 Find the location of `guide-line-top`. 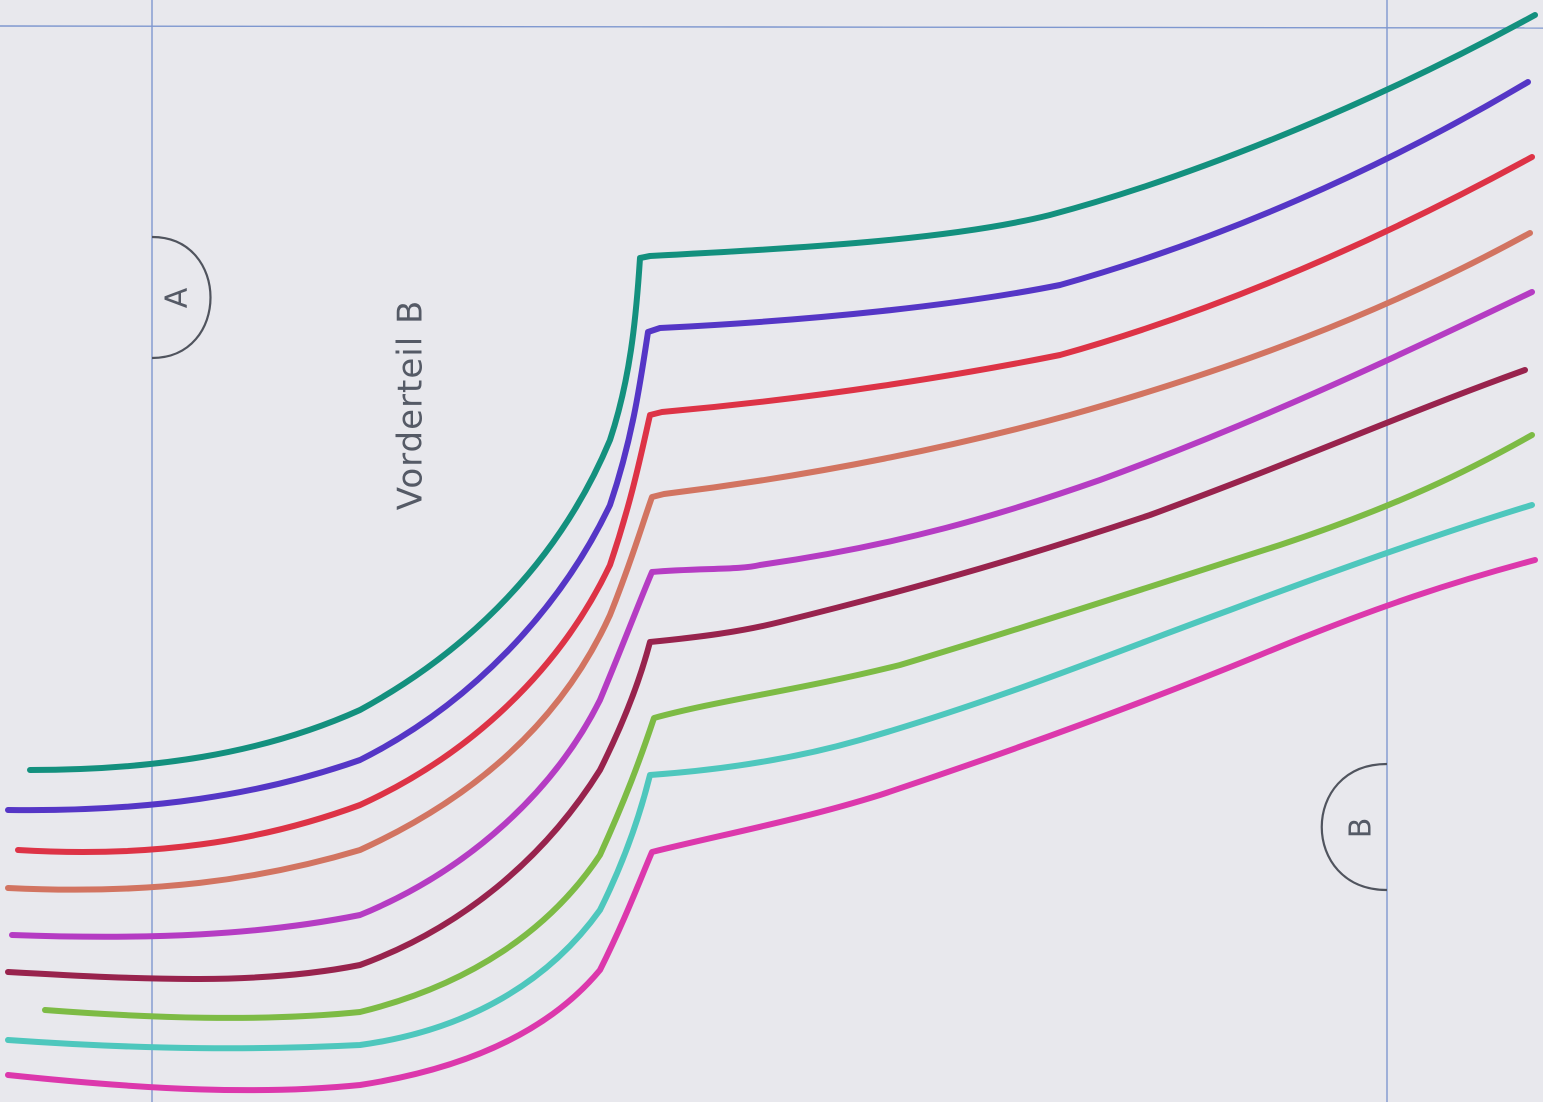

guide-line-top is located at coordinates (771, 27).